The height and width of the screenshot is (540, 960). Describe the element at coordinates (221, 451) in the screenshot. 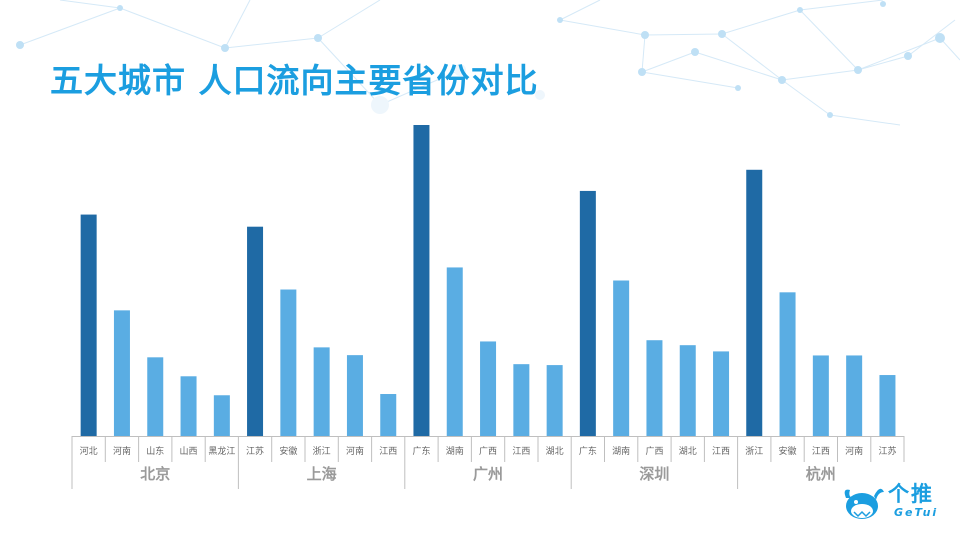

I see `category-label: 黑龙江` at that location.